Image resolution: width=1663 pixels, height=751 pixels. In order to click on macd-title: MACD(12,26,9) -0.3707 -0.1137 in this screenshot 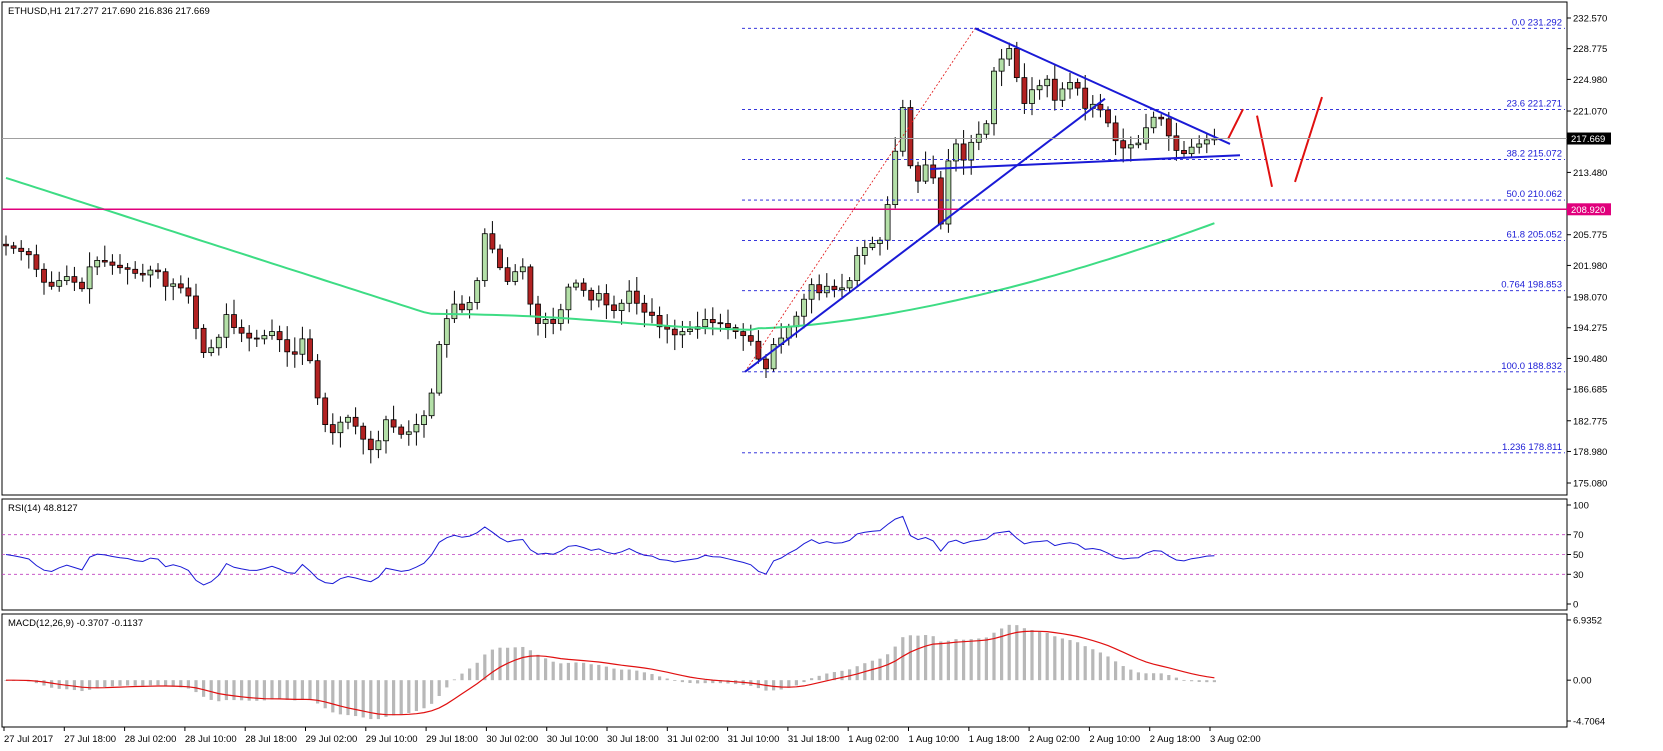, I will do `click(75, 623)`.